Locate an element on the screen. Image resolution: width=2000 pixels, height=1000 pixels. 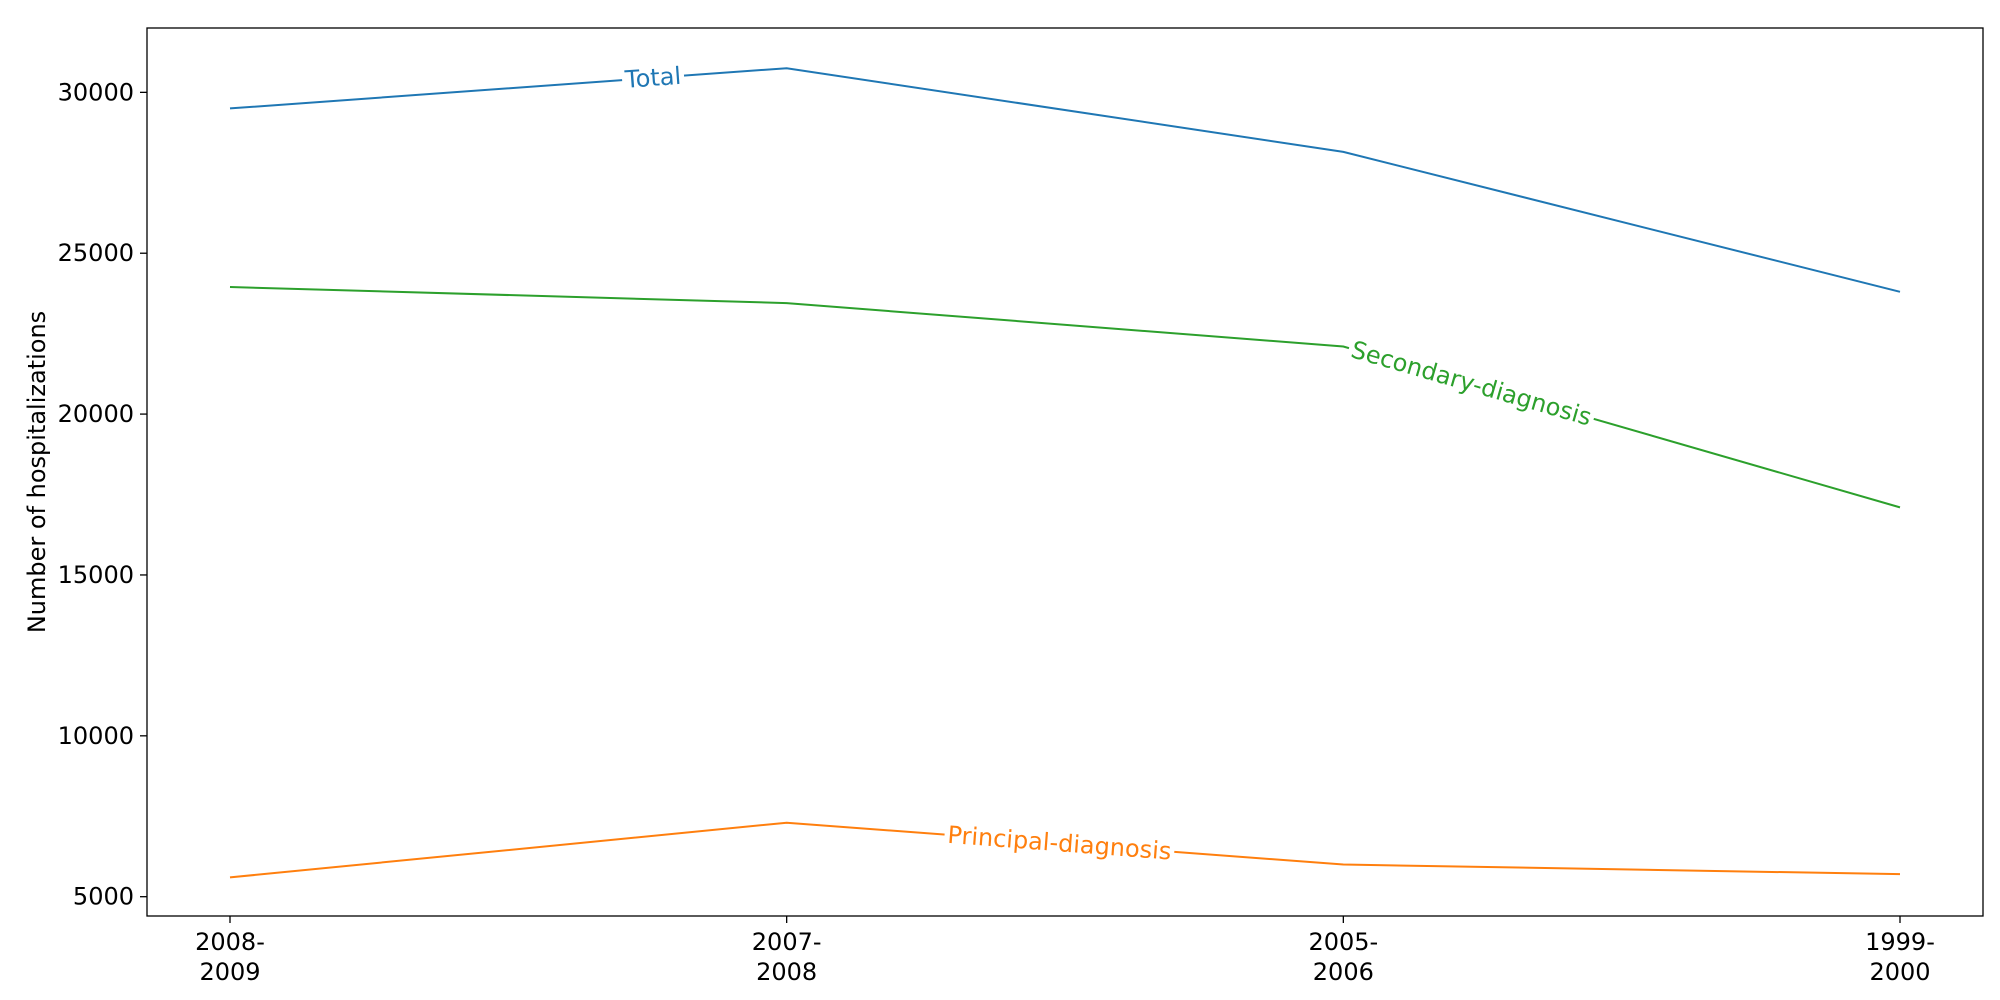
series-label-text: Total is located at coordinates (652, 78).